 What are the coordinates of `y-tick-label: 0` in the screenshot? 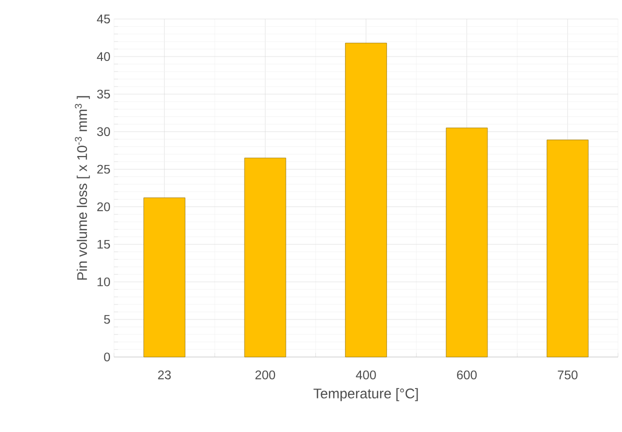 It's located at (107, 357).